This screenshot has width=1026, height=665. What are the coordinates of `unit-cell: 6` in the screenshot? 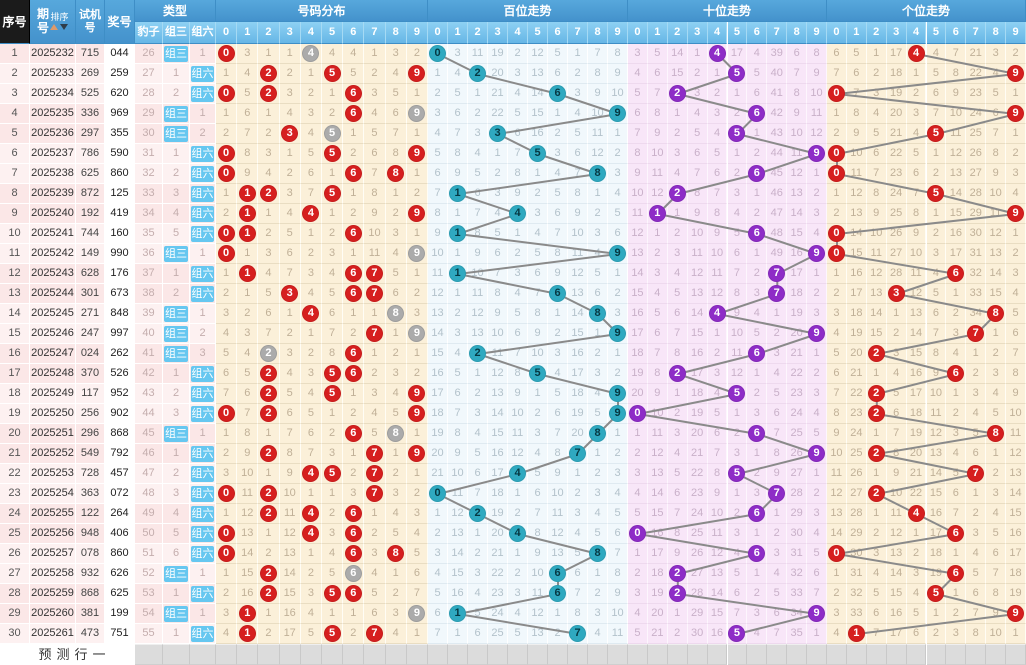 It's located at (896, 414).